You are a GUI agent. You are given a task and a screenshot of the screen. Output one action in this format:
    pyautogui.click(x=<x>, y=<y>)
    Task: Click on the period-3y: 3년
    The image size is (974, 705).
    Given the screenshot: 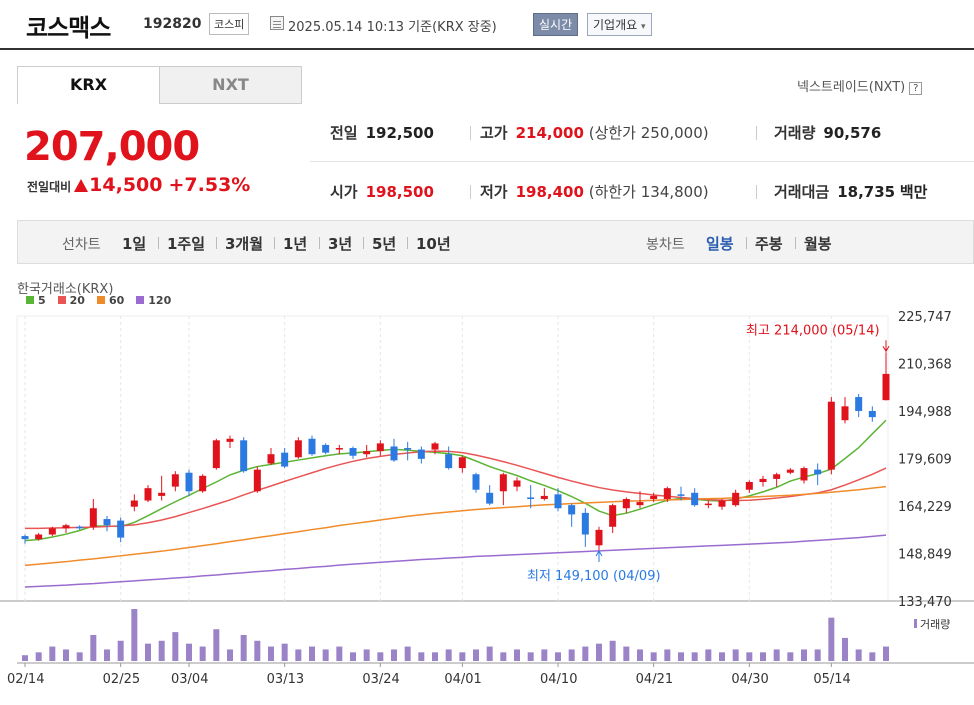 What is the action you would take?
    pyautogui.click(x=340, y=244)
    